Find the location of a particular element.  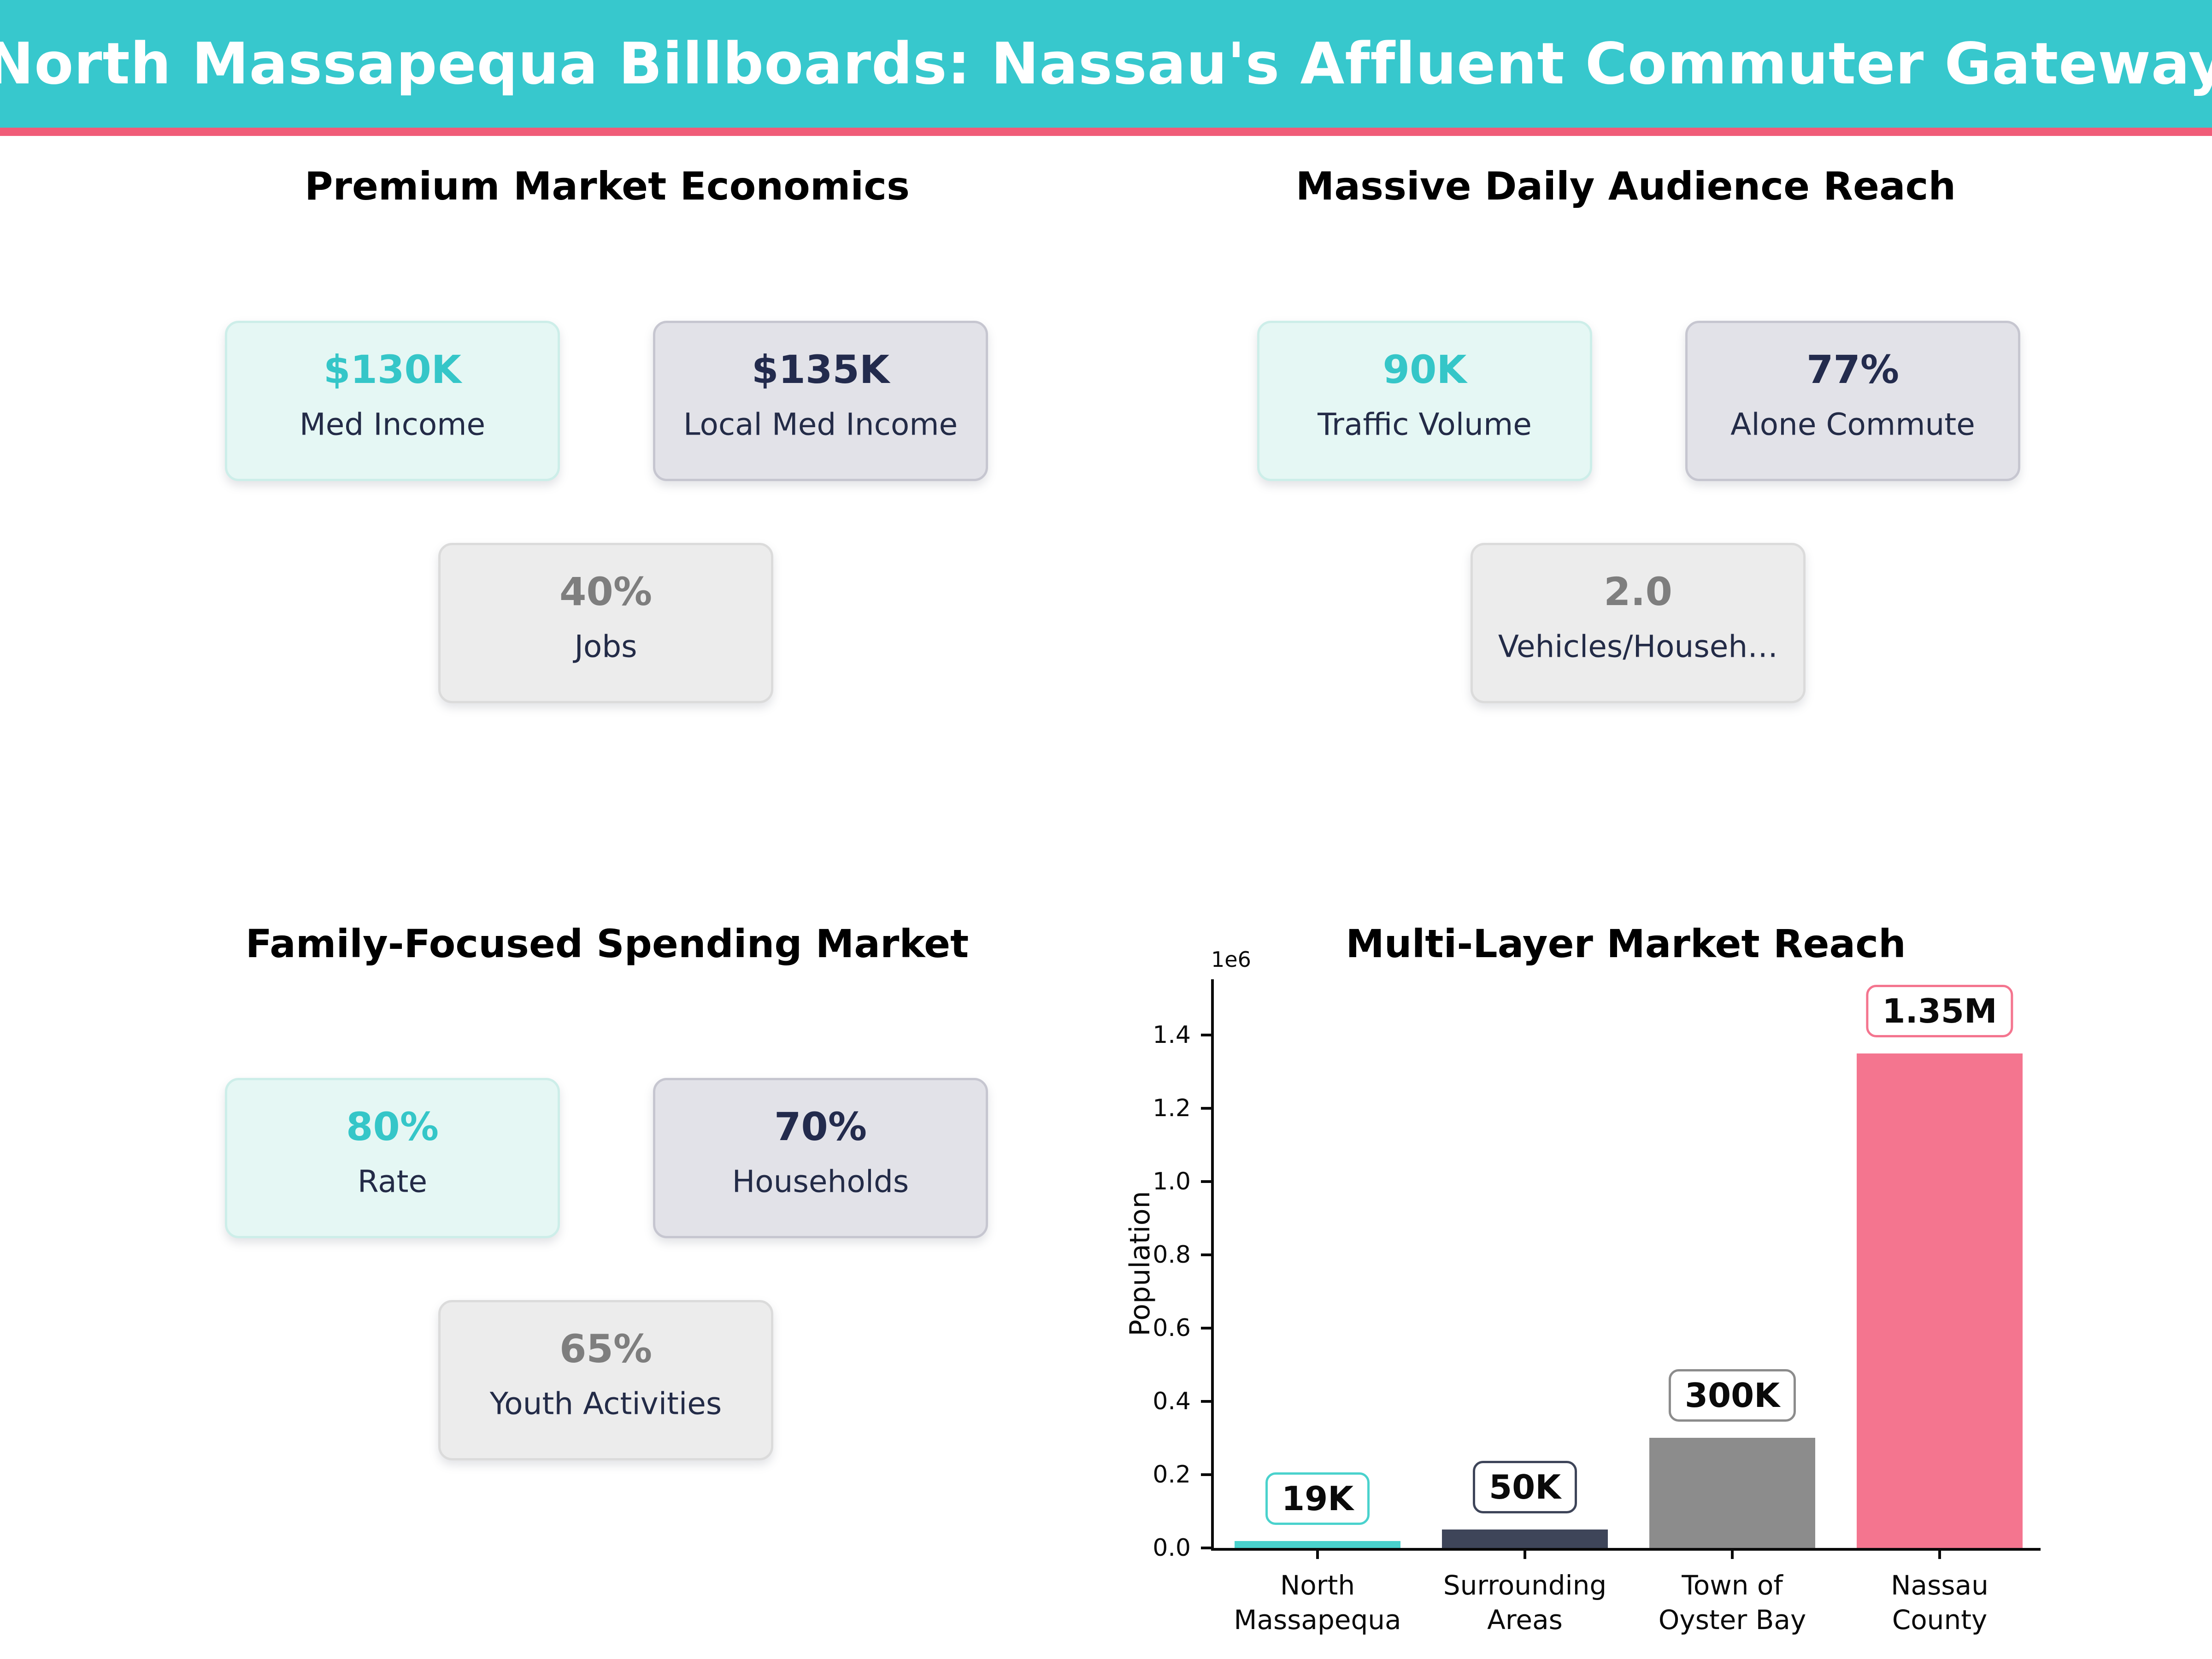

stat-label: Rate is located at coordinates (392, 1182).